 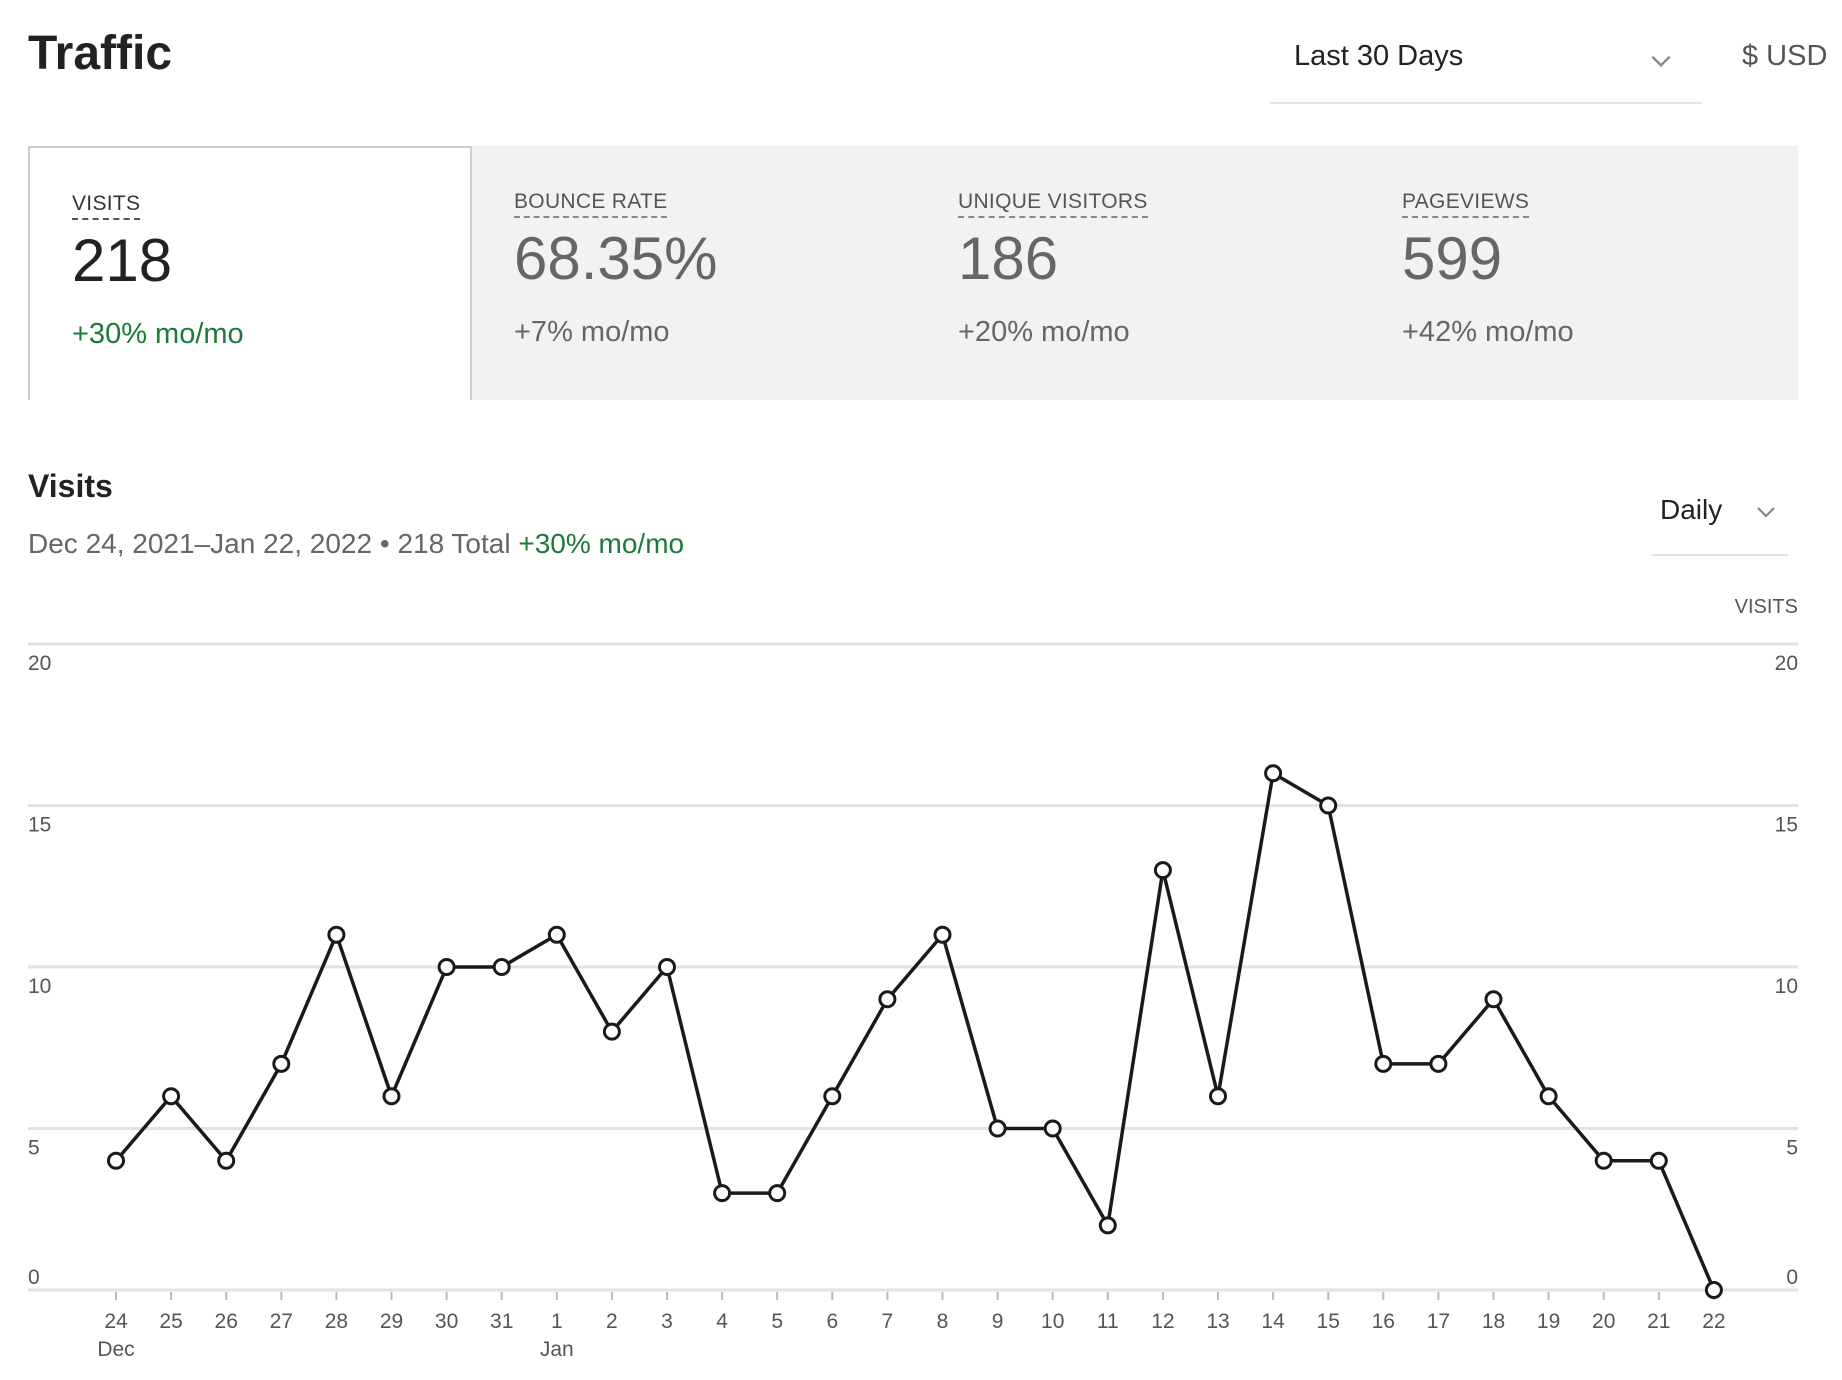 I want to click on x-month-label: Jan, so click(x=557, y=1349).